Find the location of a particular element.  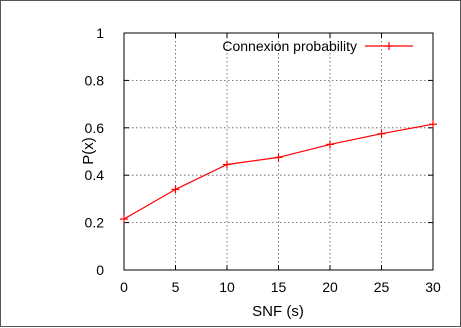

legend-marker is located at coordinates (389, 46).